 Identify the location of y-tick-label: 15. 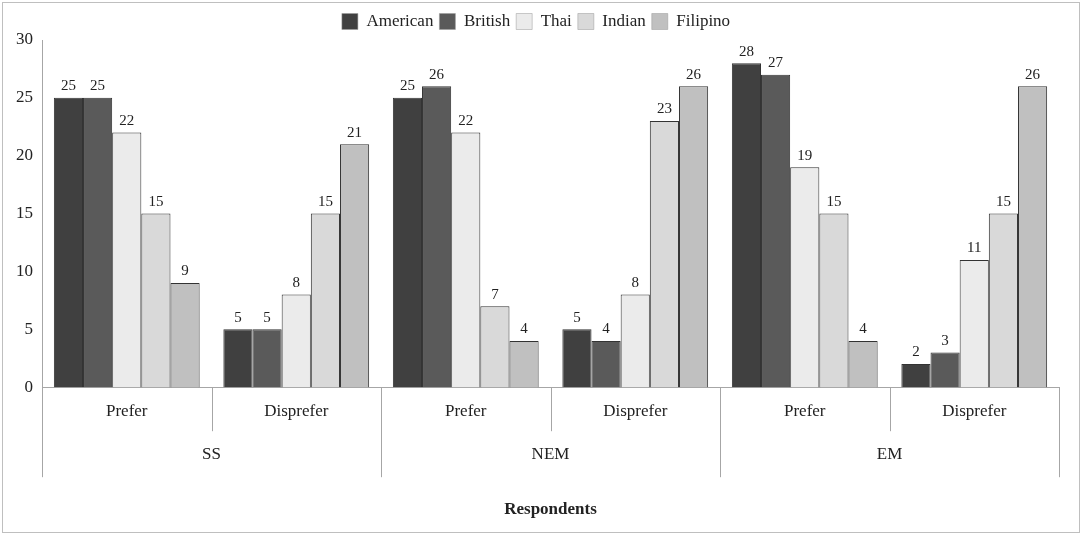
(24, 213).